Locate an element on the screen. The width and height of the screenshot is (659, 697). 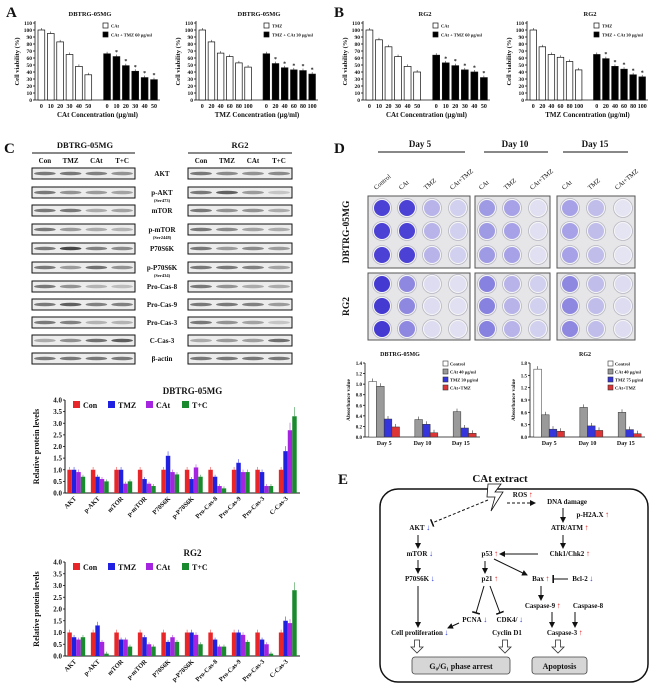
panel-label-e: E is located at coordinates (343, 480).